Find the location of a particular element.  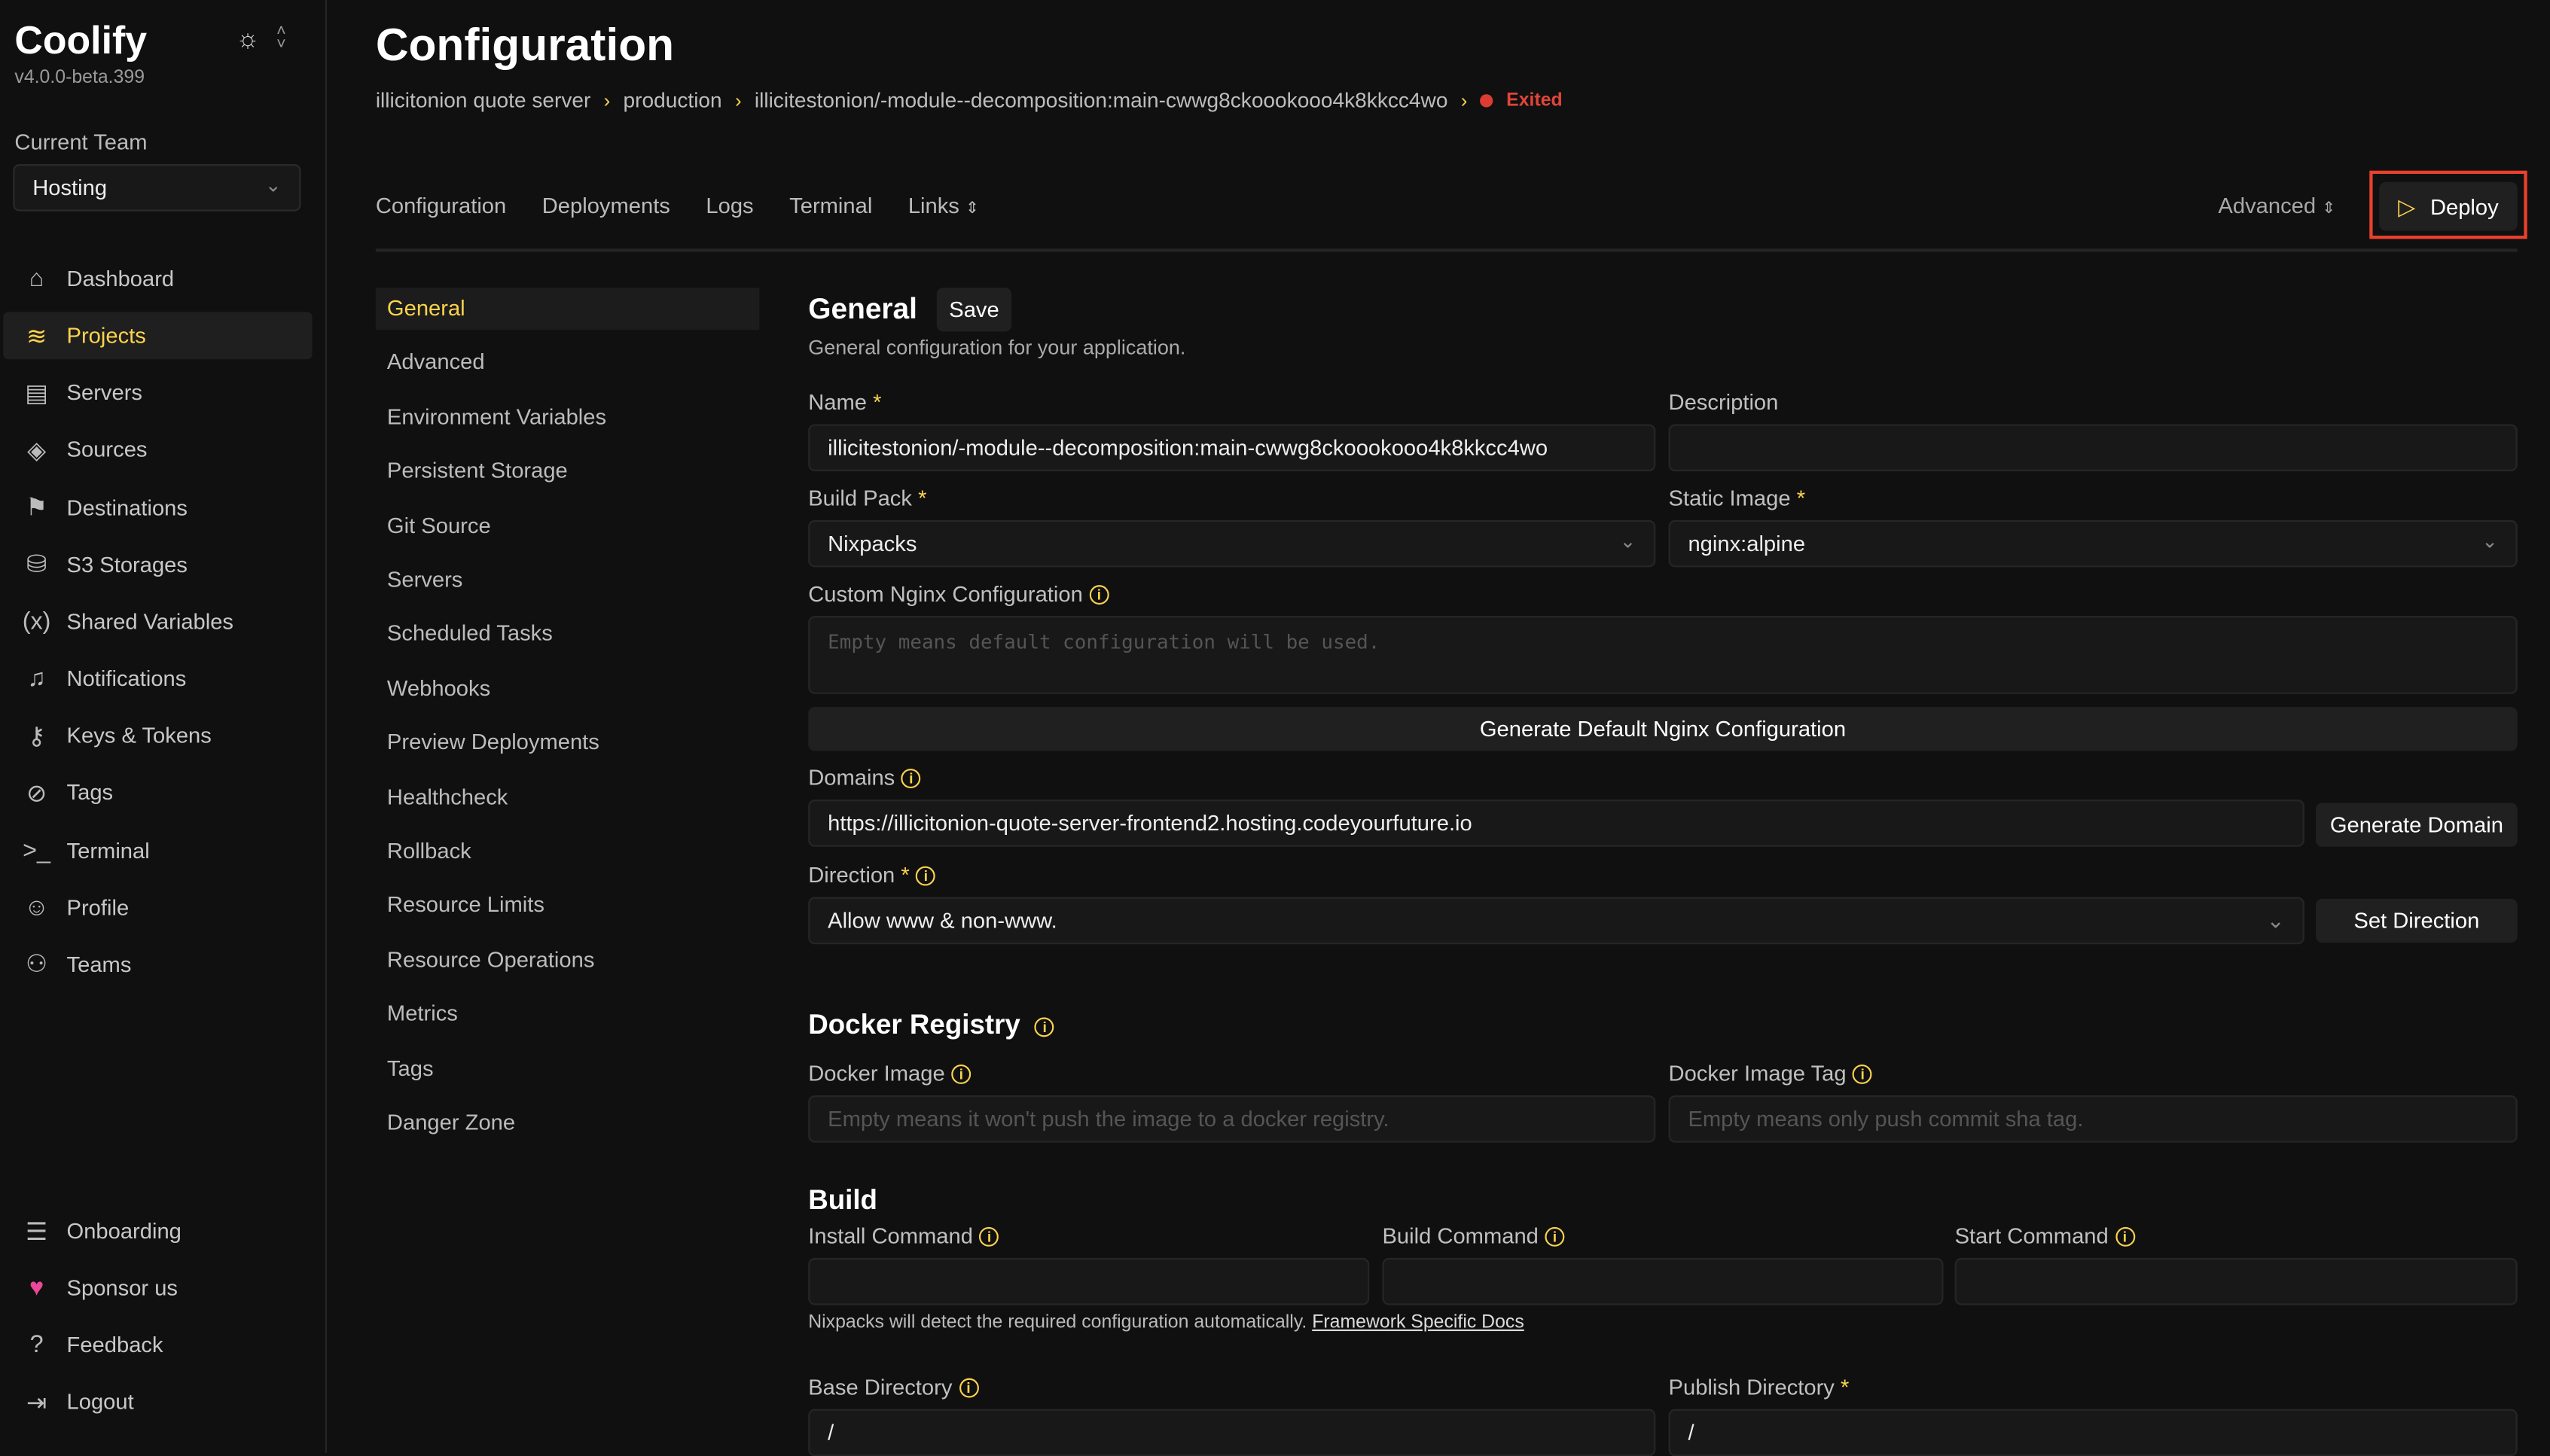

chevron-right-icon: › is located at coordinates (738, 99).